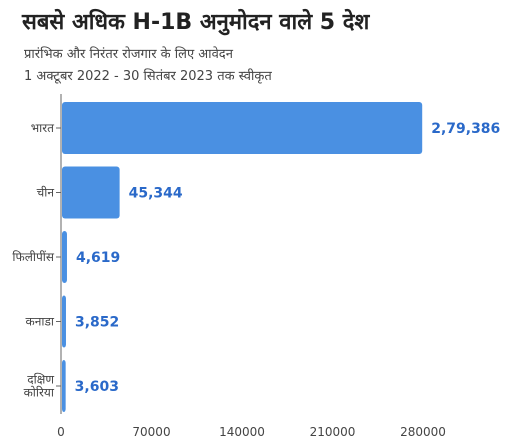 This screenshot has width=506, height=444. Describe the element at coordinates (97, 323) in the screenshot. I see `value-label-3: 3,852` at that location.